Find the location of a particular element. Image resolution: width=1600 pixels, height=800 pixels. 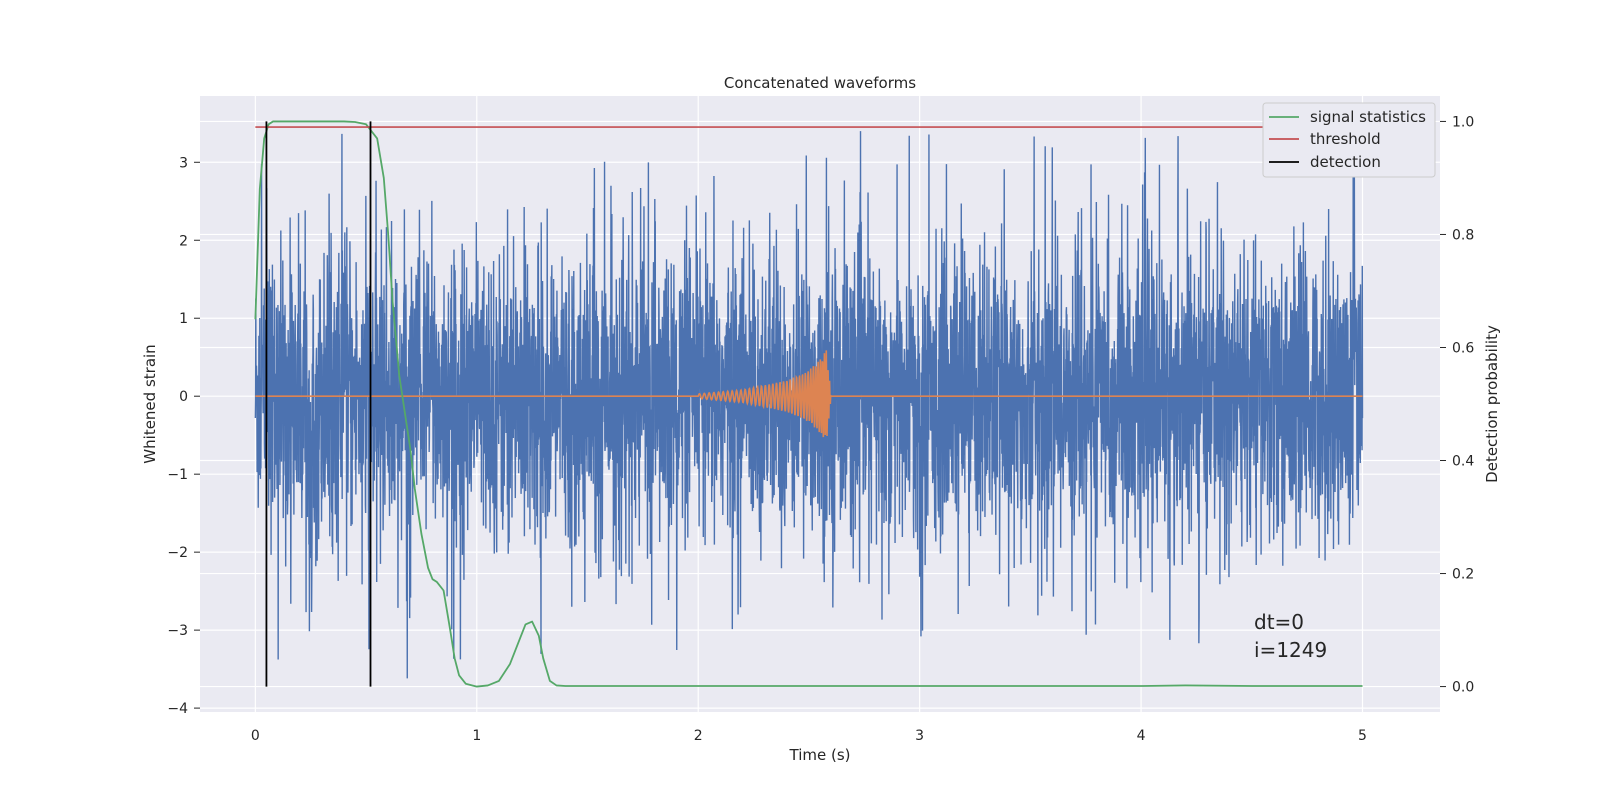

x-tick-label: 1 is located at coordinates (476, 736).